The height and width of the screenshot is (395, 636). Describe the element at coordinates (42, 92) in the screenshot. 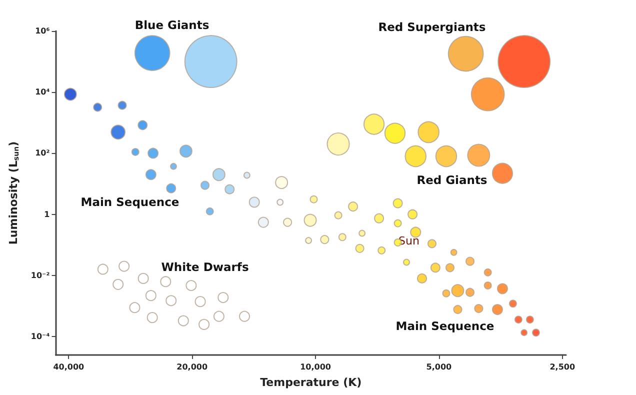

I see `y-tick-label: 10⁴` at that location.